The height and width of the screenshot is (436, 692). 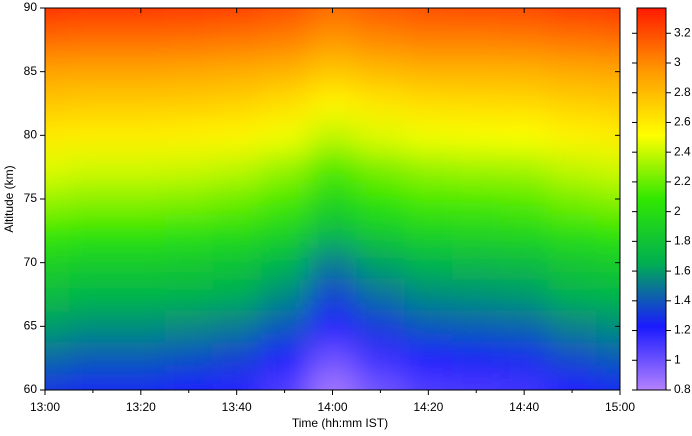 What do you see at coordinates (651, 199) in the screenshot?
I see `colorbar` at bounding box center [651, 199].